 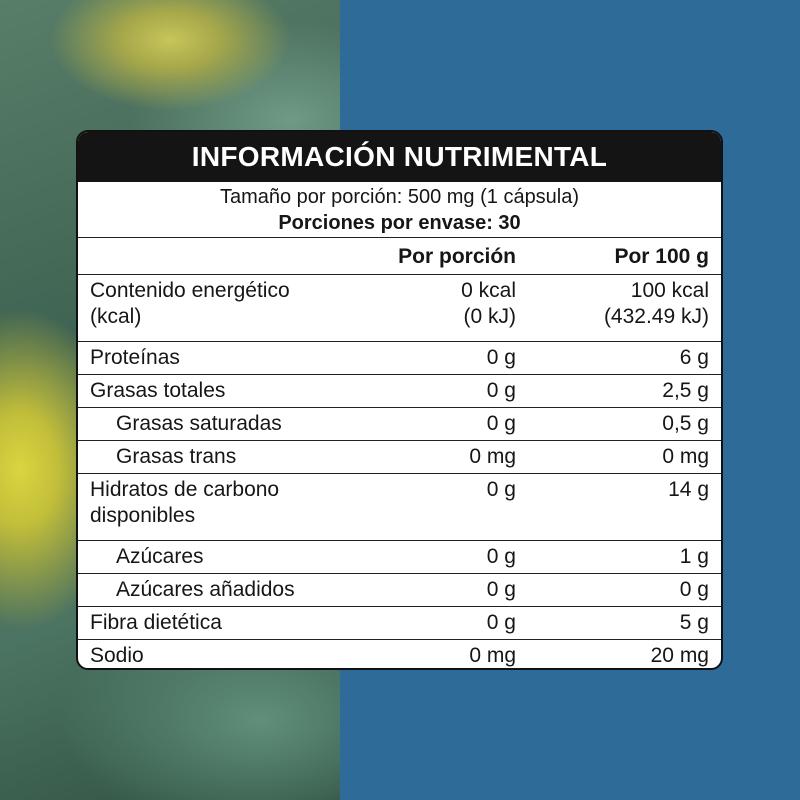 What do you see at coordinates (624, 557) in the screenshot?
I see `per-100g-value: 1 g` at bounding box center [624, 557].